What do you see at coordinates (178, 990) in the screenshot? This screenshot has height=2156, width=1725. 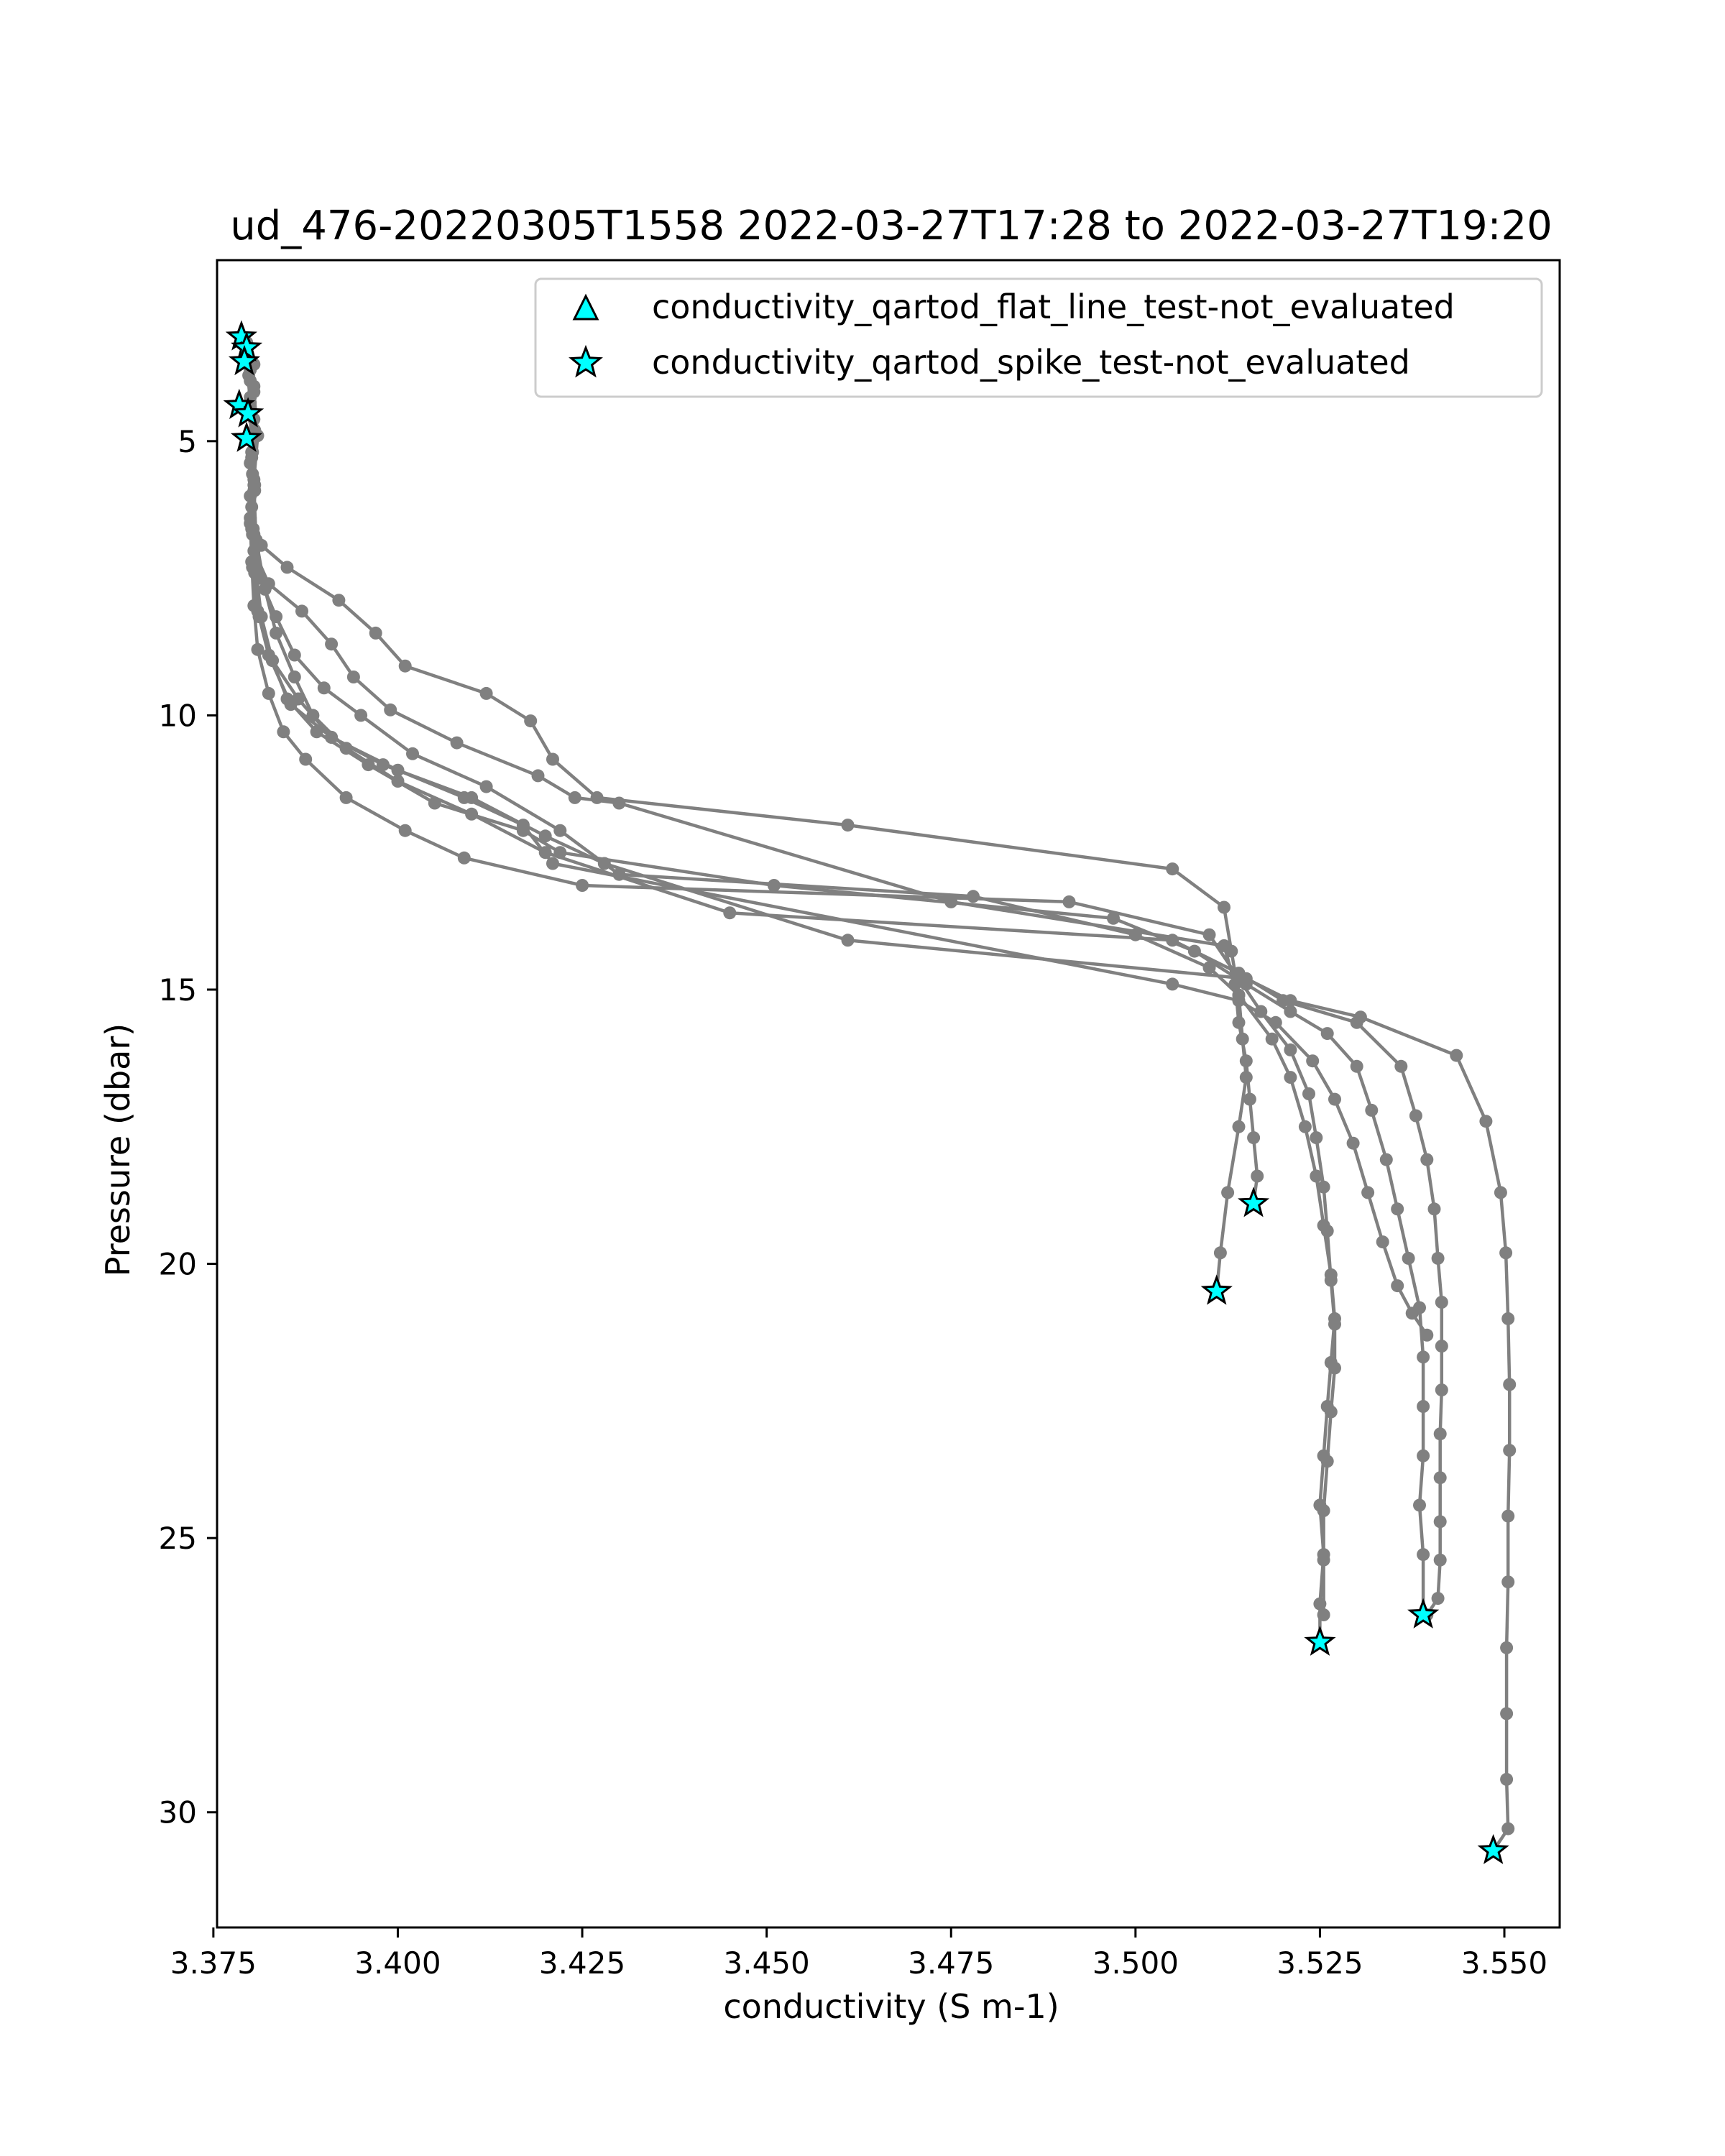 I see `y-tick-label: 15` at bounding box center [178, 990].